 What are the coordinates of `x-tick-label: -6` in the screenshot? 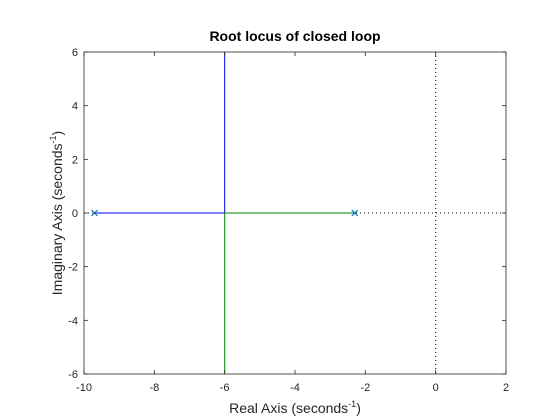 It's located at (225, 388).